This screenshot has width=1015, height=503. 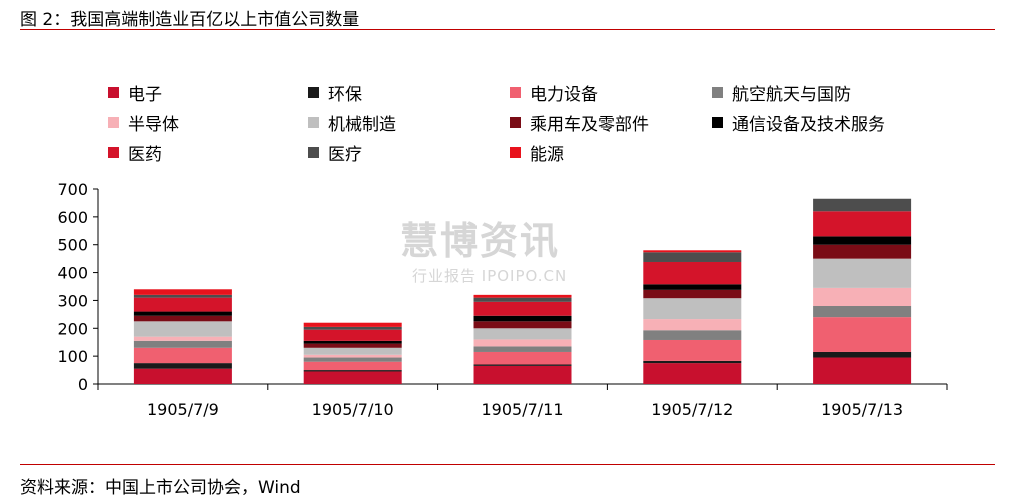 What do you see at coordinates (145, 95) in the screenshot?
I see `legend-label: 电子` at bounding box center [145, 95].